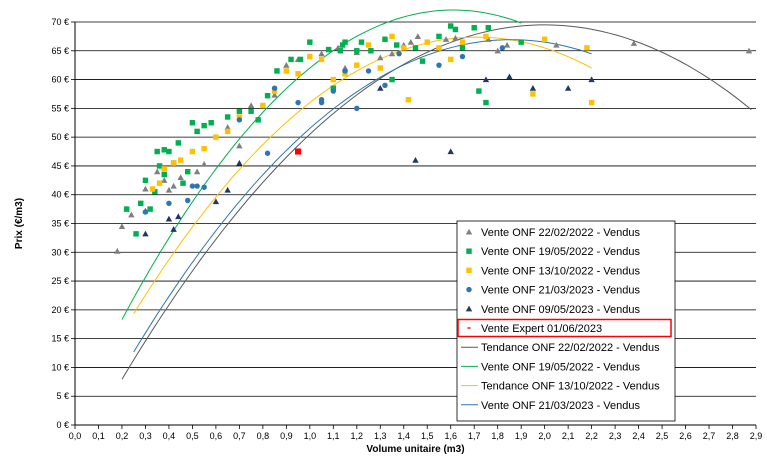  I want to click on x-axis-title: Volume unitaire (m3), so click(415, 449).